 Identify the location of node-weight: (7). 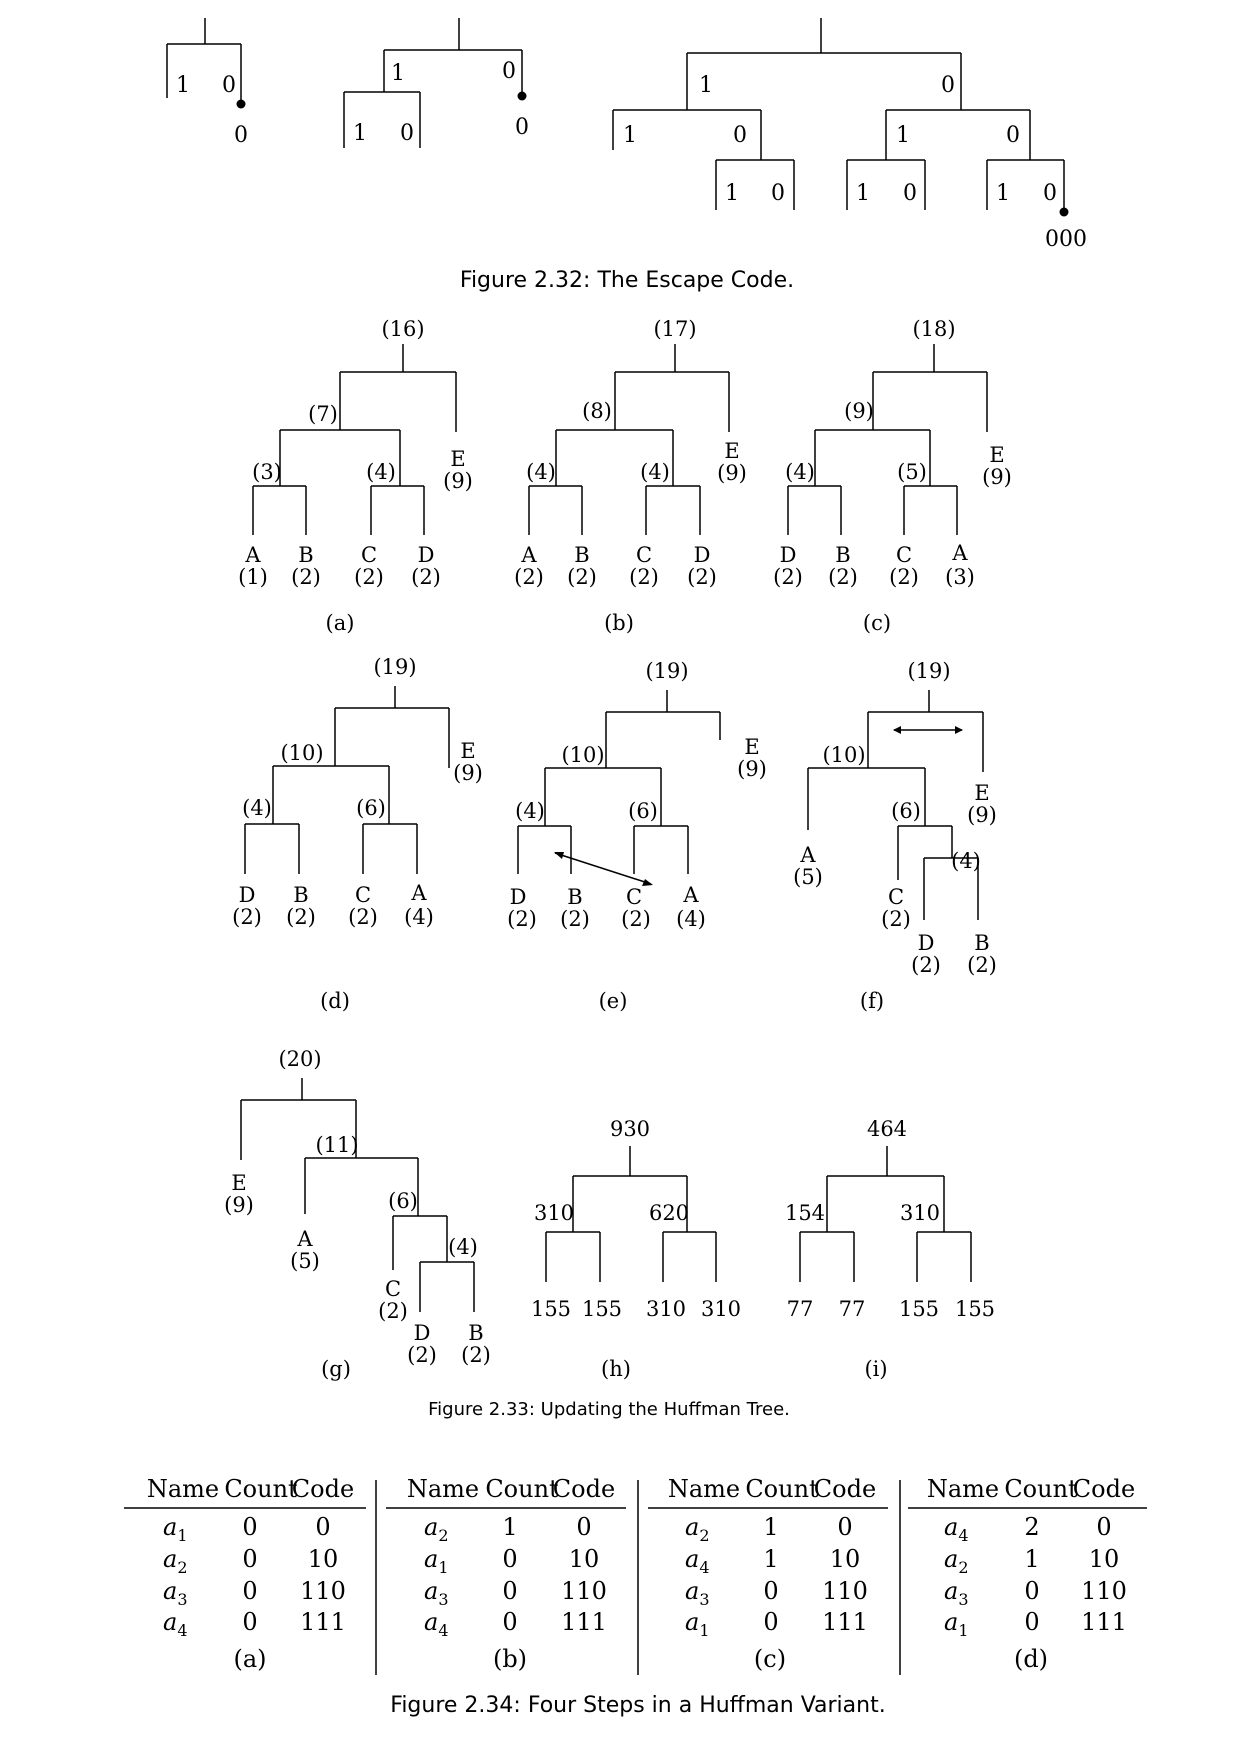
(323, 414).